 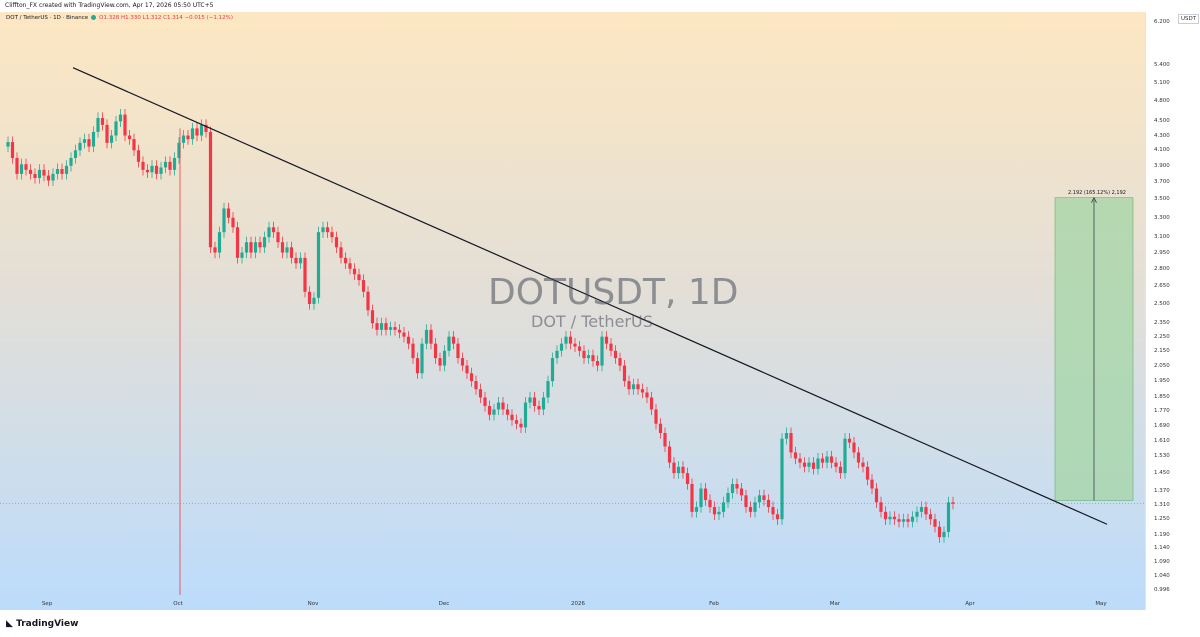 I want to click on price-tick-label: 2.350, so click(x=1162, y=323).